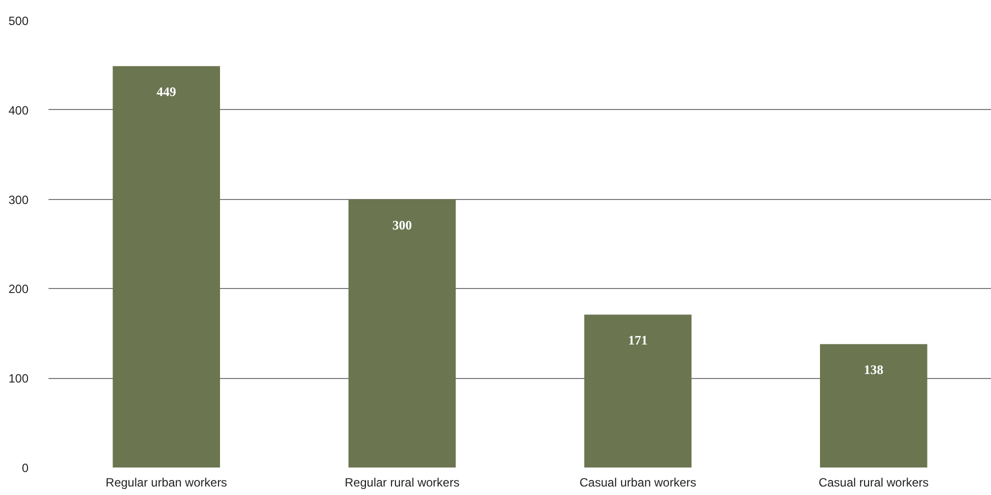 The width and height of the screenshot is (991, 495). What do you see at coordinates (167, 483) in the screenshot?
I see `x-tick-label: Regular urban workers` at bounding box center [167, 483].